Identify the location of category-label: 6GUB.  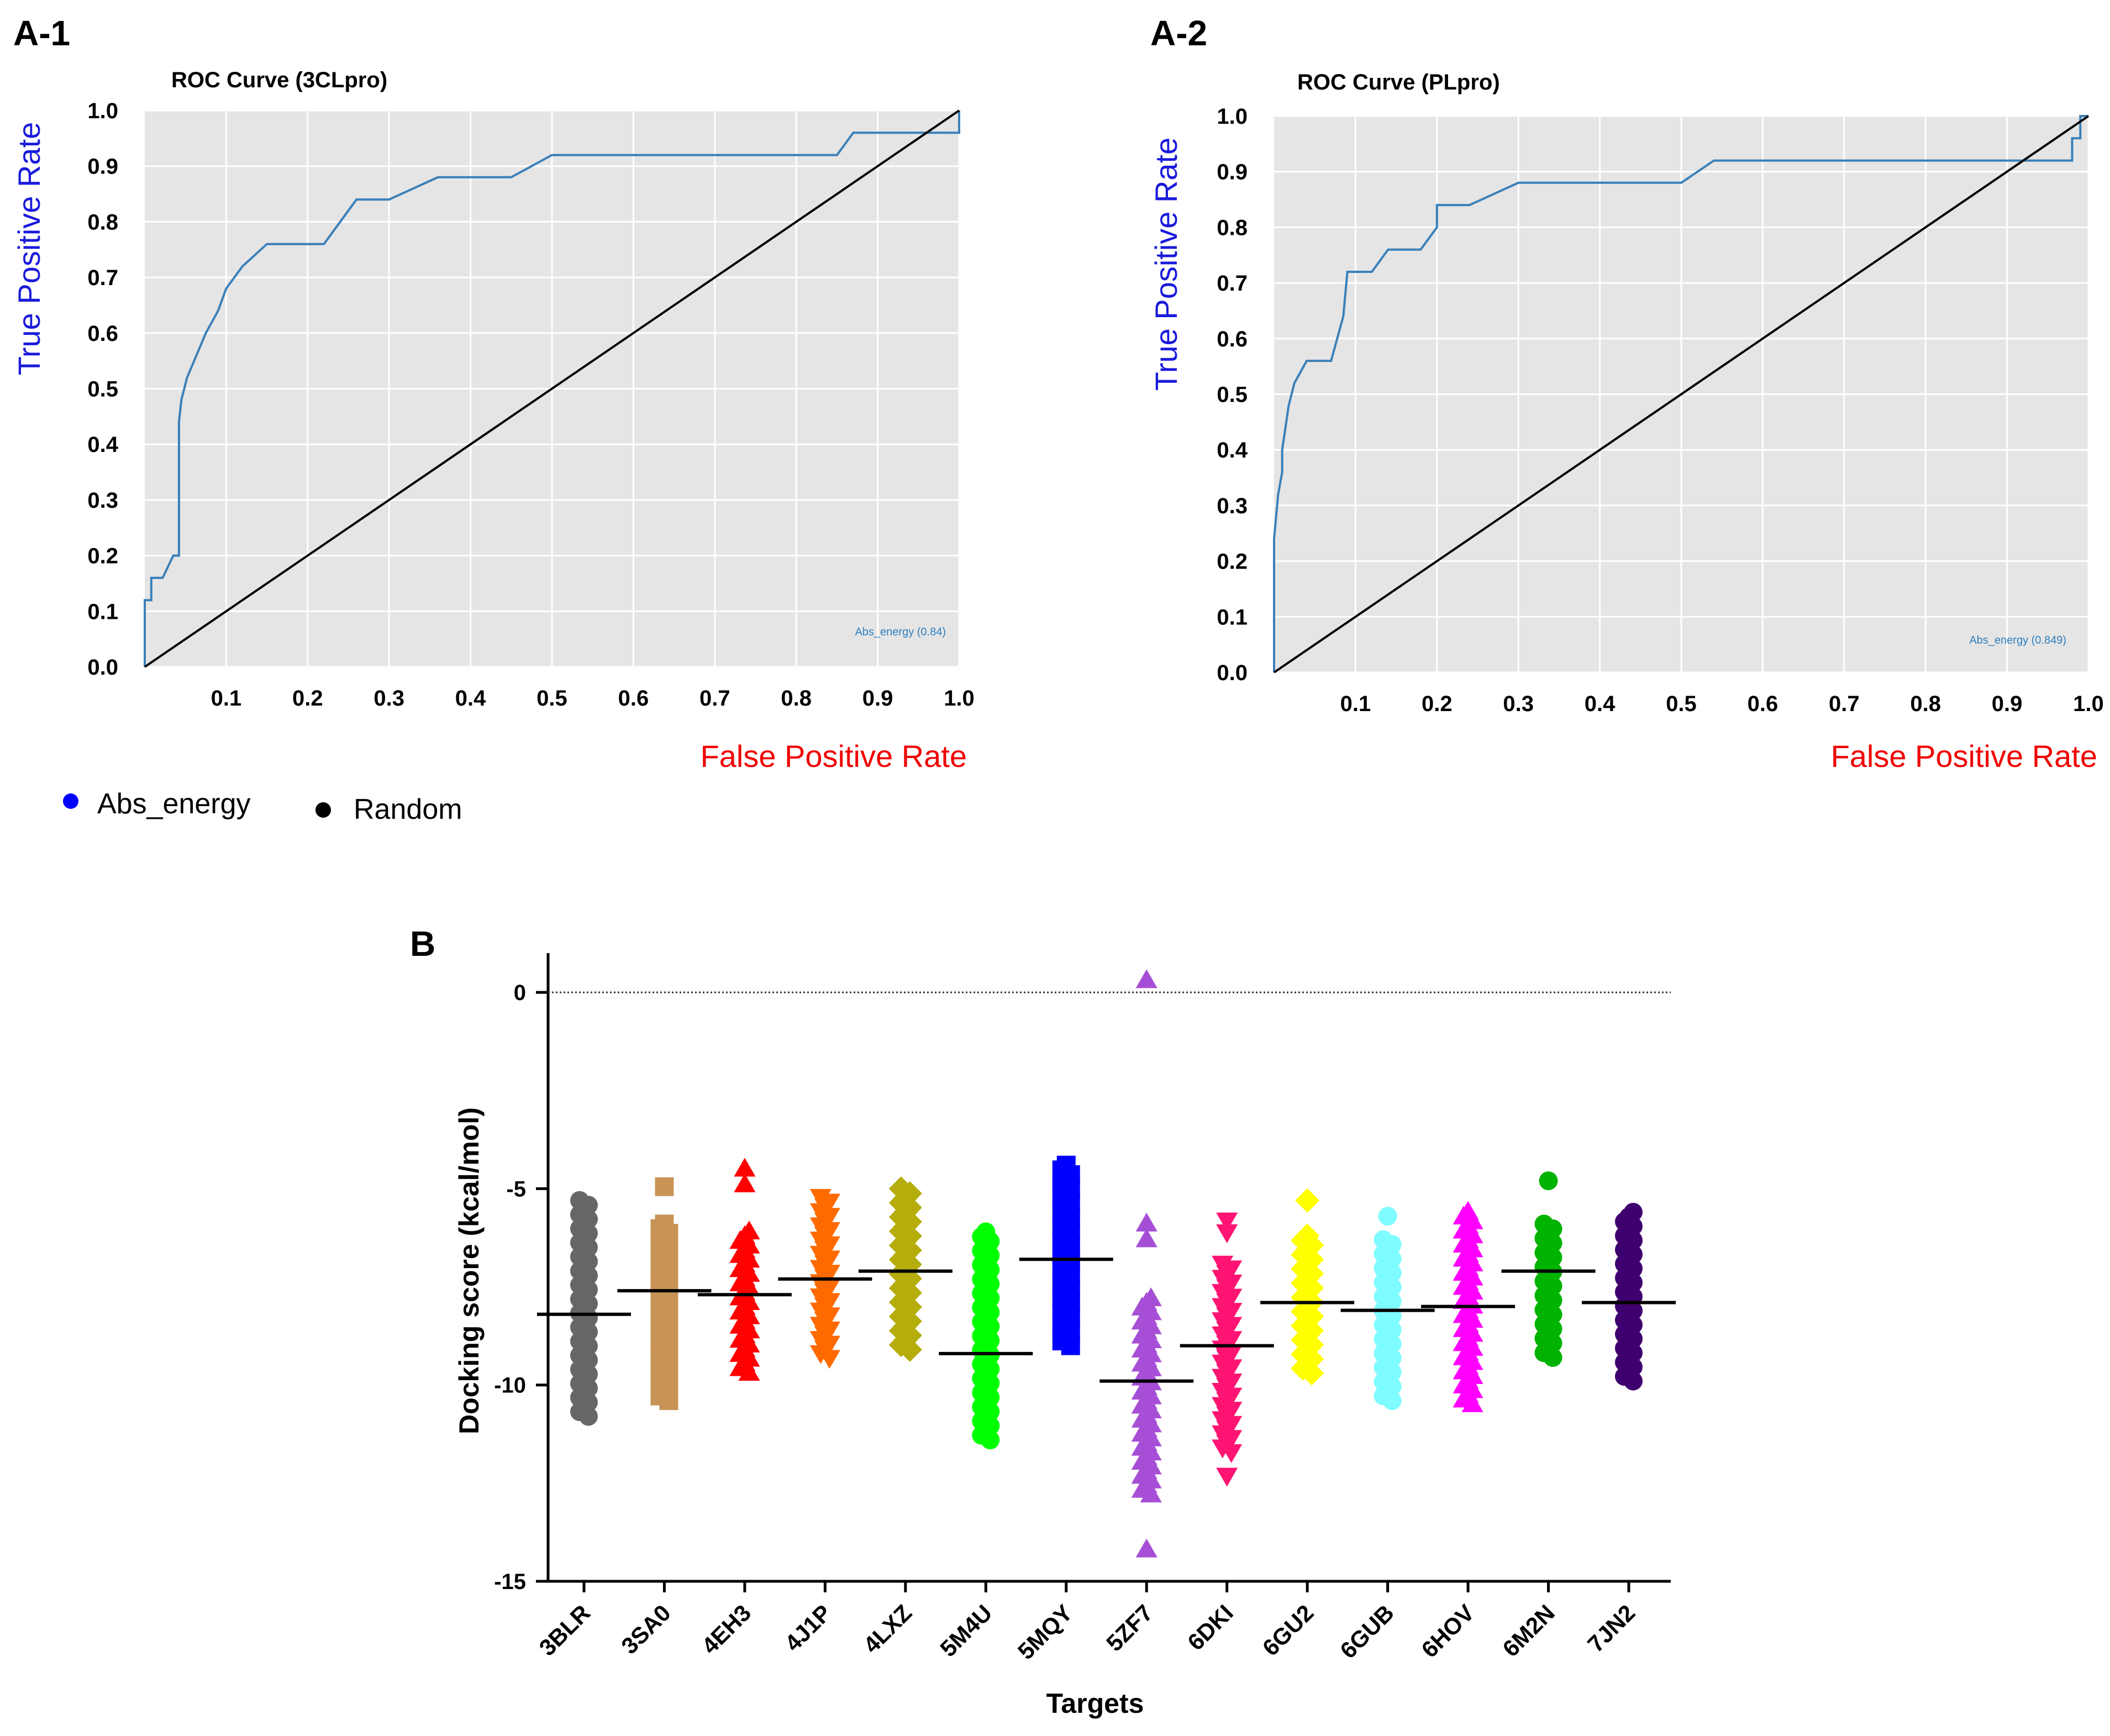
(1367, 1632).